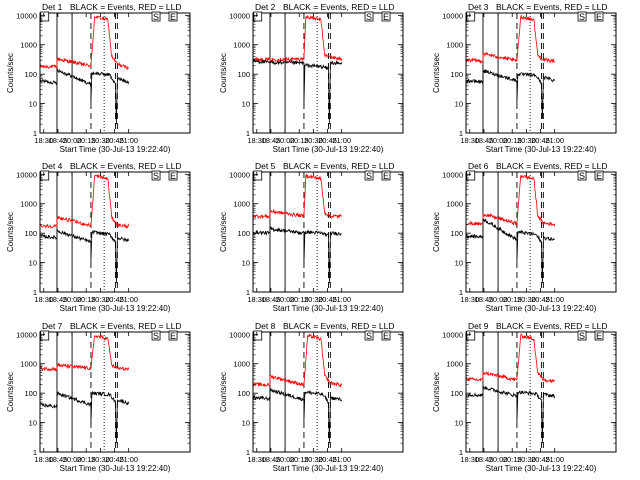 Image resolution: width=640 pixels, height=480 pixels. What do you see at coordinates (478, 7) in the screenshot?
I see `panel-title: Det 3` at bounding box center [478, 7].